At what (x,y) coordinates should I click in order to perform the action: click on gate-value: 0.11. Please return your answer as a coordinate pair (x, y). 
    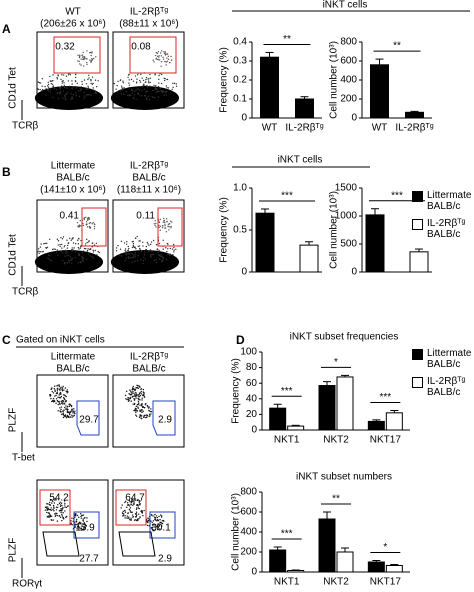
    Looking at the image, I should click on (145, 216).